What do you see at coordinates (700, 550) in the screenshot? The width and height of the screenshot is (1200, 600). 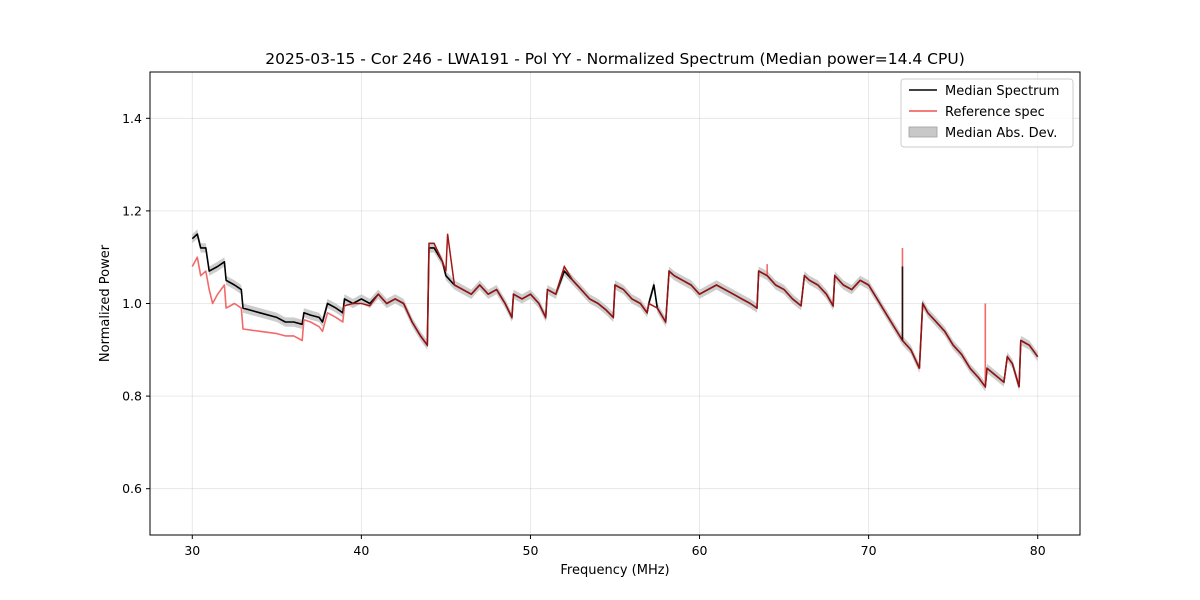 I see `x-tick-label: 60` at bounding box center [700, 550].